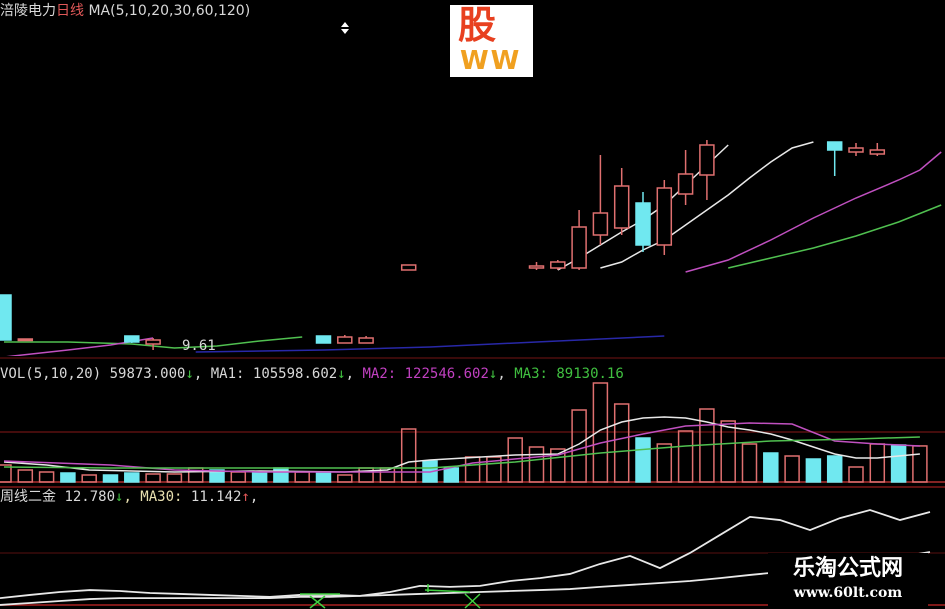 The width and height of the screenshot is (945, 609). Describe the element at coordinates (847, 568) in the screenshot. I see `watermark-title: 乐淘公式网` at that location.